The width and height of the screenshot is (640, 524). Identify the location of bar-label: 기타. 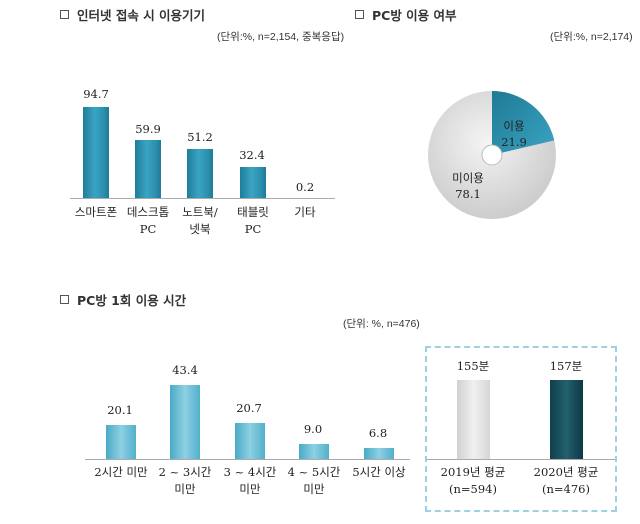
(305, 212).